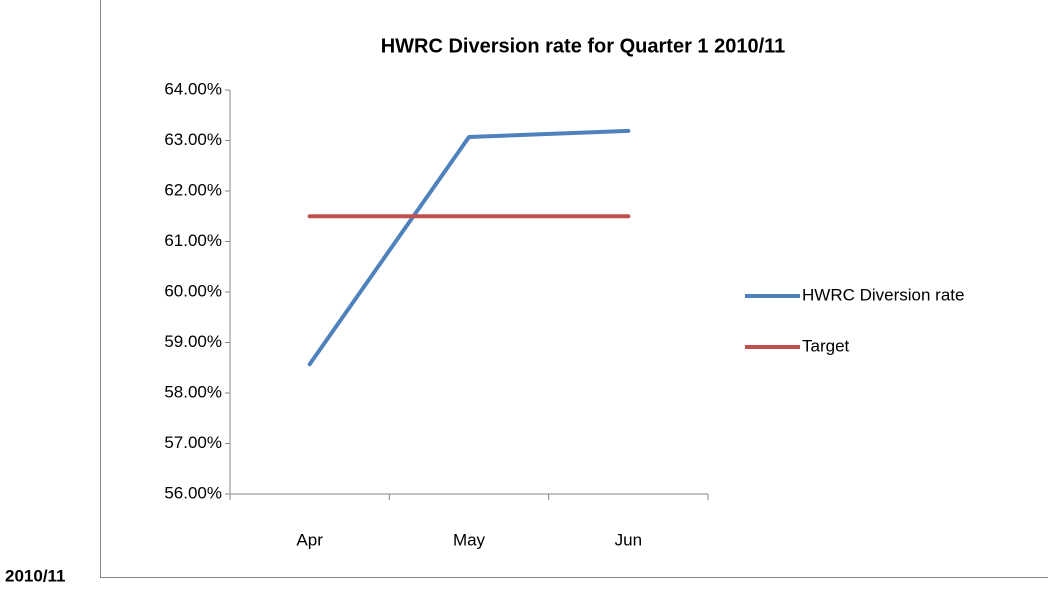 The height and width of the screenshot is (591, 1048). I want to click on x-tick-label: Jun, so click(628, 539).